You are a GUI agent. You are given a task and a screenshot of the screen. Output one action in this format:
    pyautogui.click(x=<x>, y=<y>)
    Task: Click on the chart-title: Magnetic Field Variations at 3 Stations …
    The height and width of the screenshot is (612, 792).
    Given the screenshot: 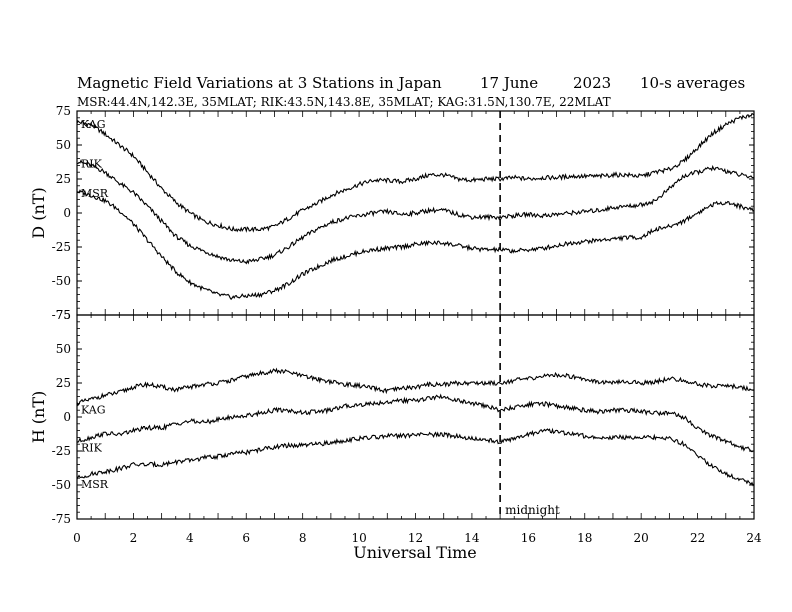 What is the action you would take?
    pyautogui.click(x=259, y=83)
    